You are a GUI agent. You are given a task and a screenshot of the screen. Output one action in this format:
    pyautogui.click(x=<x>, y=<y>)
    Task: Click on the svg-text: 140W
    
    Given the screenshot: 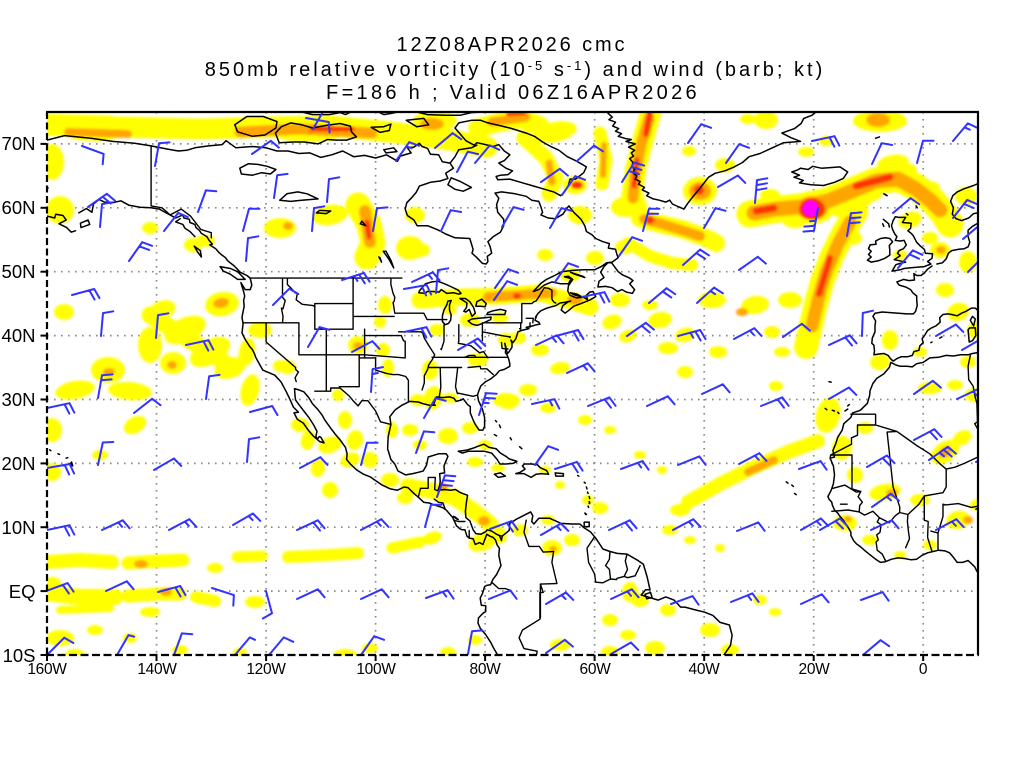 What is the action you would take?
    pyautogui.click(x=157, y=669)
    